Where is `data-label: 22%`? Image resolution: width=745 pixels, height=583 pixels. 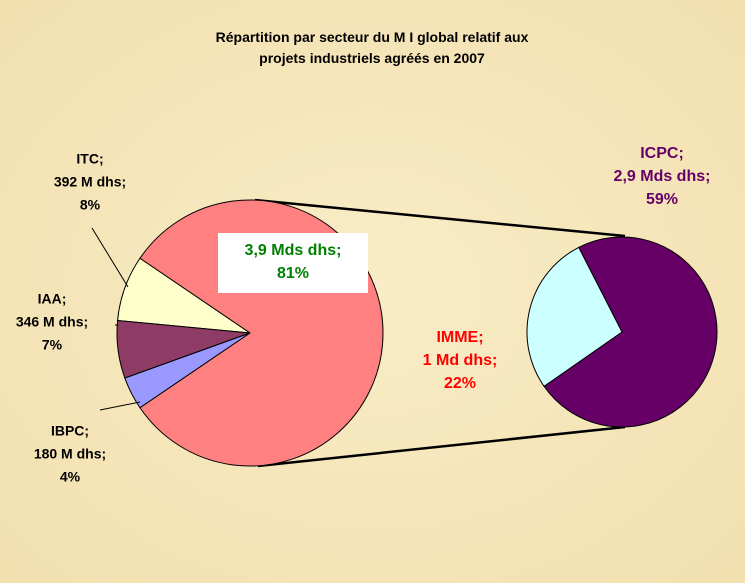 data-label: 22% is located at coordinates (460, 383).